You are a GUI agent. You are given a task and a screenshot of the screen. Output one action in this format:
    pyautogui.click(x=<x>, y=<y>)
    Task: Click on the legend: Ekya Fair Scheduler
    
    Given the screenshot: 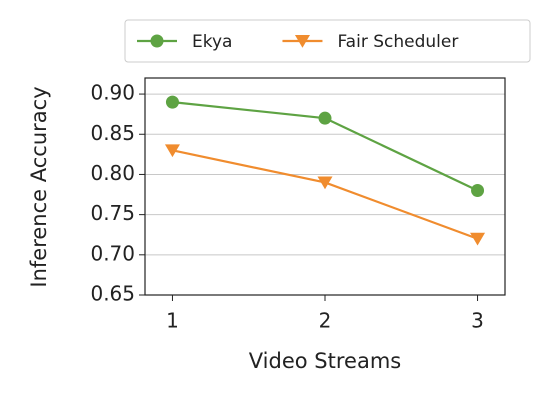 What is the action you would take?
    pyautogui.click(x=327, y=41)
    